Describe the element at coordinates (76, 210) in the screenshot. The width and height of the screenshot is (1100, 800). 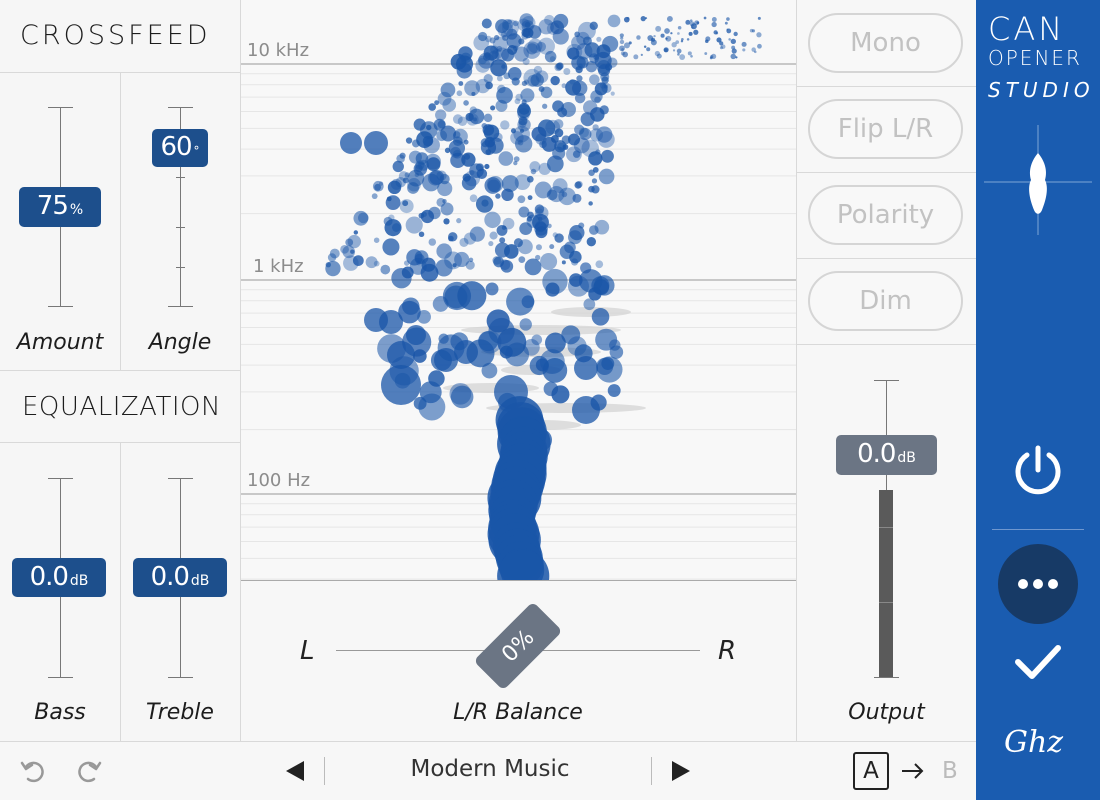
I see `amount-unit: %` at that location.